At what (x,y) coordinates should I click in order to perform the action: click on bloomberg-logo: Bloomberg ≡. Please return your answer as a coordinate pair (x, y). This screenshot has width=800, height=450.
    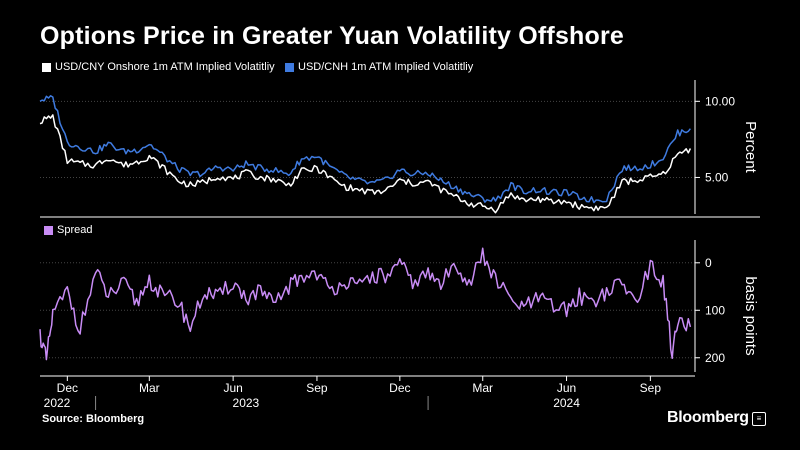
    Looking at the image, I should click on (716, 418).